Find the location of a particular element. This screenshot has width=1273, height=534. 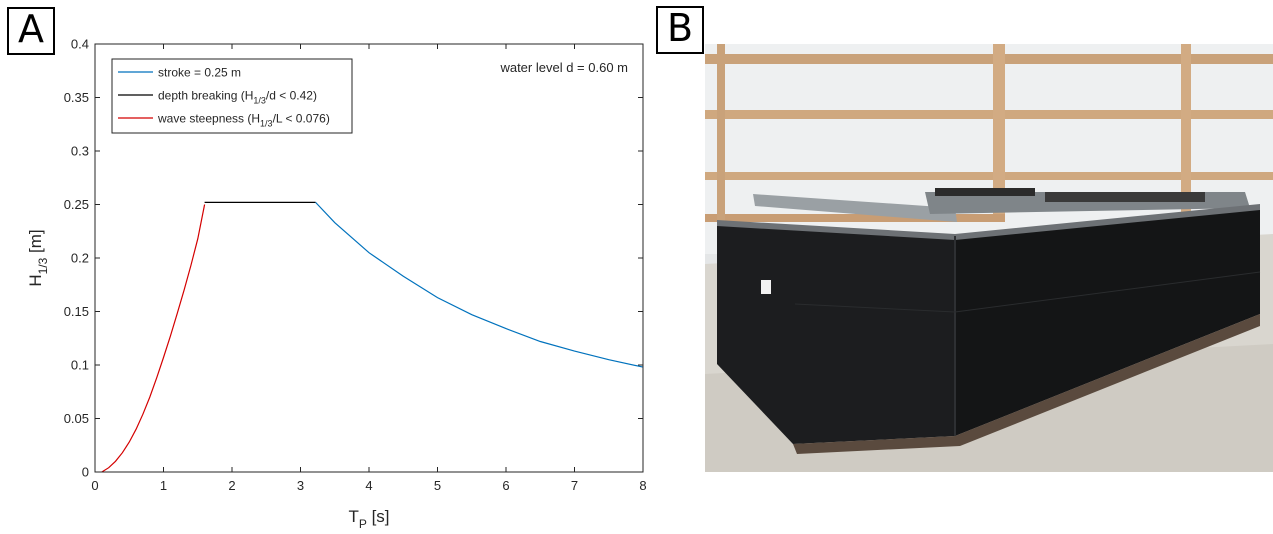

x-tick-label: 3 is located at coordinates (300, 485).